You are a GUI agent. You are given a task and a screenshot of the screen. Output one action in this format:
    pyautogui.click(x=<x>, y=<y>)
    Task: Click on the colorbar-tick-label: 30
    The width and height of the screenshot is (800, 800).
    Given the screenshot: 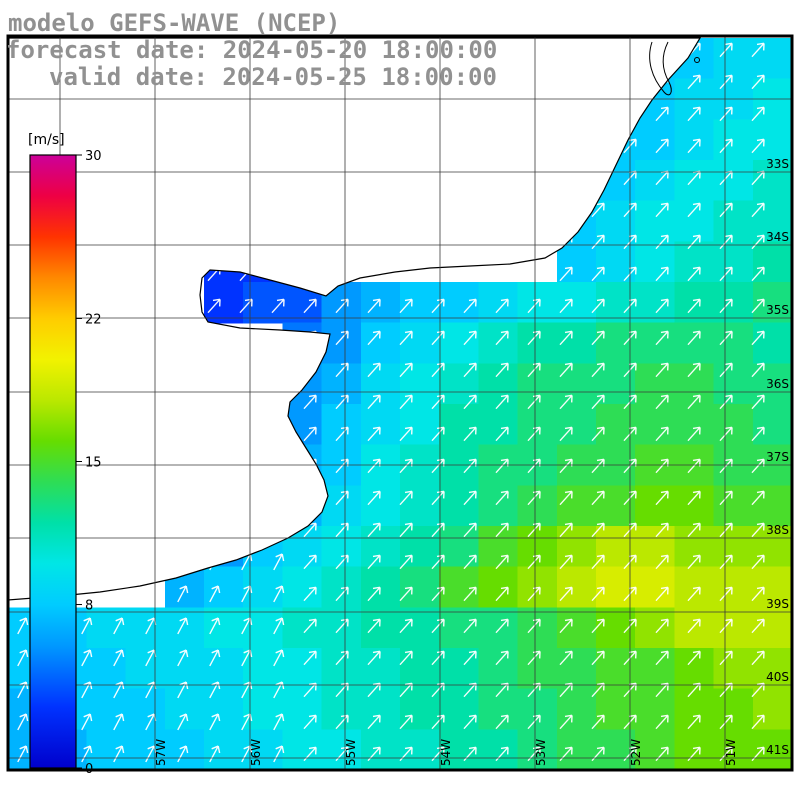 What is the action you would take?
    pyautogui.click(x=93, y=156)
    